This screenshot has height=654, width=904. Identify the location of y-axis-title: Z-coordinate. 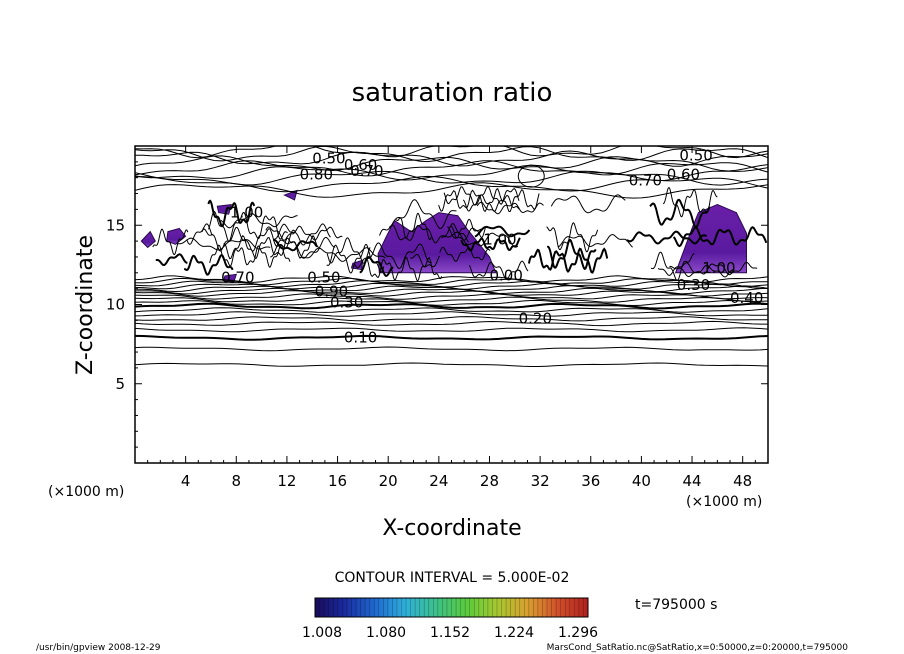
(85, 305).